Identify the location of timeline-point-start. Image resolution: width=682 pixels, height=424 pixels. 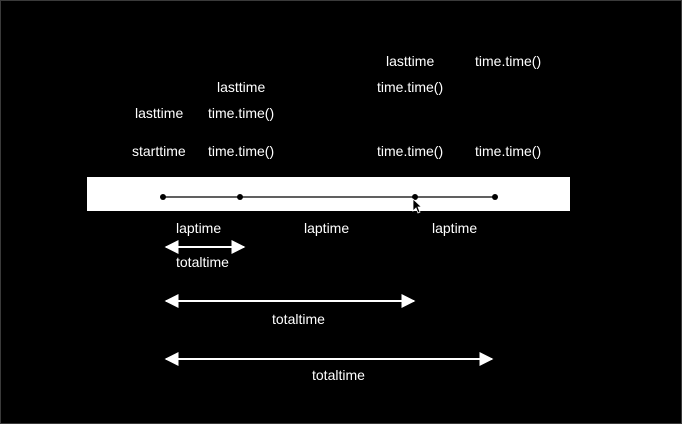
(163, 197).